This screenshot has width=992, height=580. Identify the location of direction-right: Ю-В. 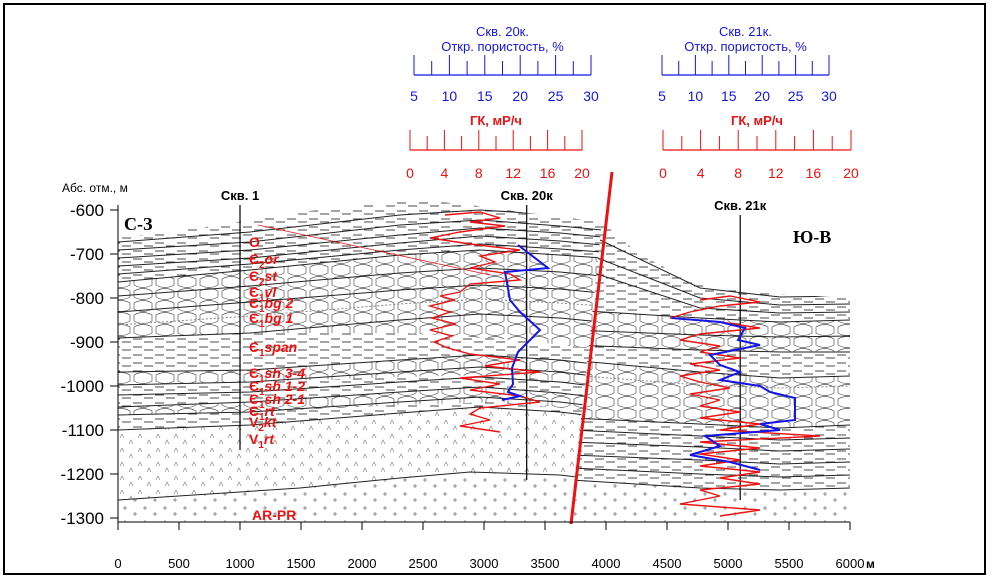
(812, 237).